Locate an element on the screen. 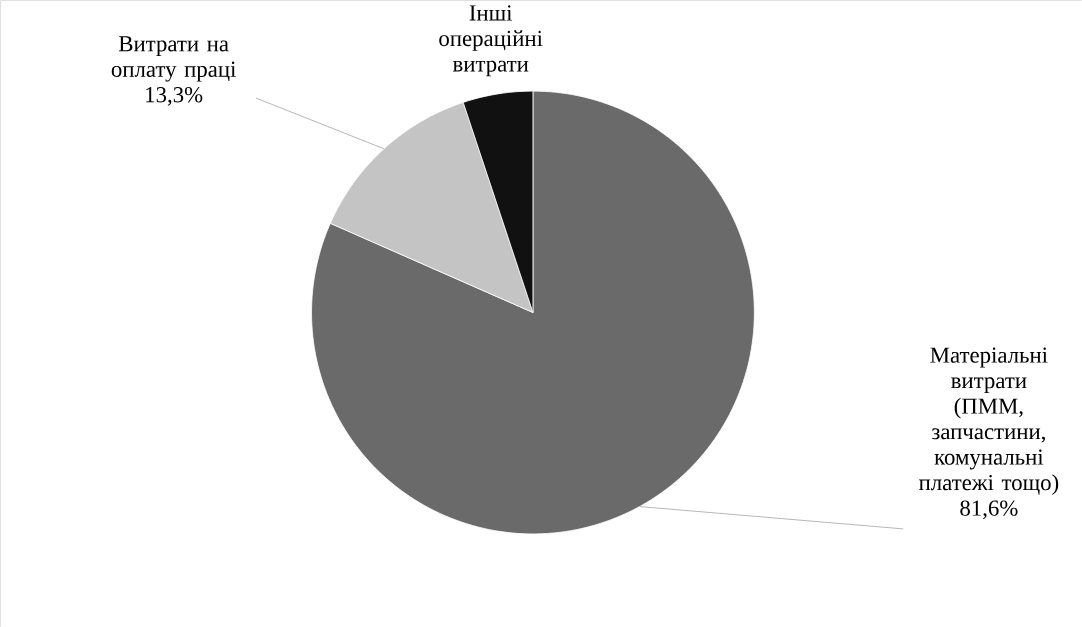 This screenshot has width=1082, height=627. data-label: 13,3% is located at coordinates (174, 96).